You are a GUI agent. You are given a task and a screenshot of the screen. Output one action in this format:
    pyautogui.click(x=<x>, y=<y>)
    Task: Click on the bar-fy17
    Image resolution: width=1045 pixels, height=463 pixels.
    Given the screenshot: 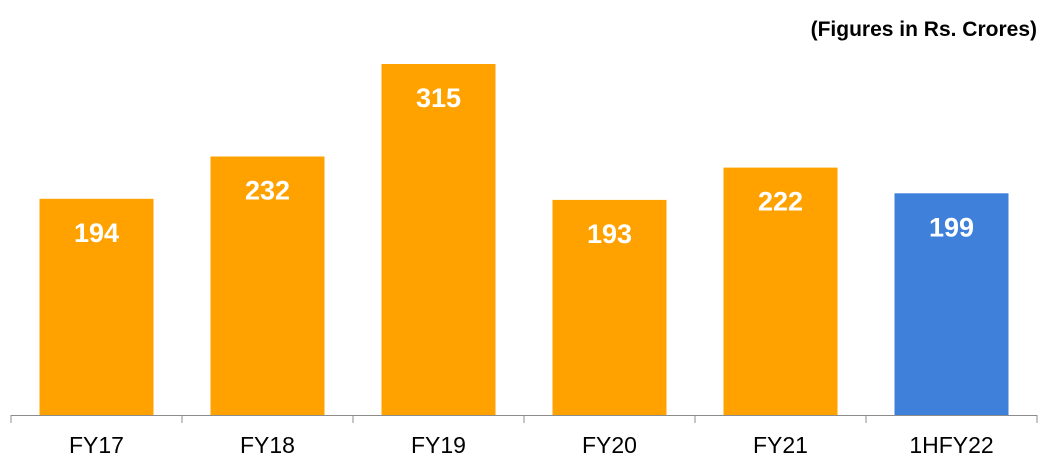 What is the action you would take?
    pyautogui.click(x=96, y=306)
    